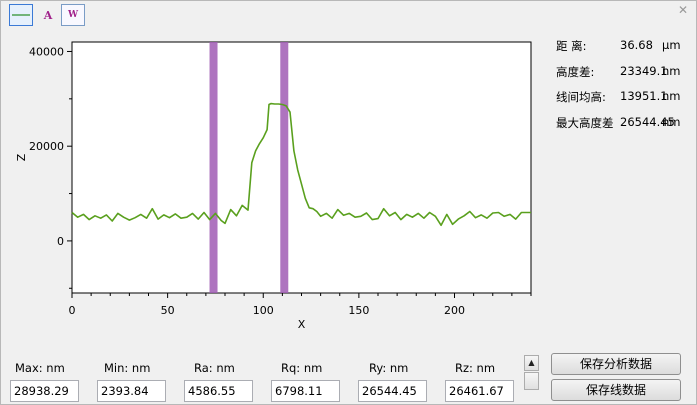  Describe the element at coordinates (72, 310) in the screenshot. I see `x-tick-label: 0` at that location.